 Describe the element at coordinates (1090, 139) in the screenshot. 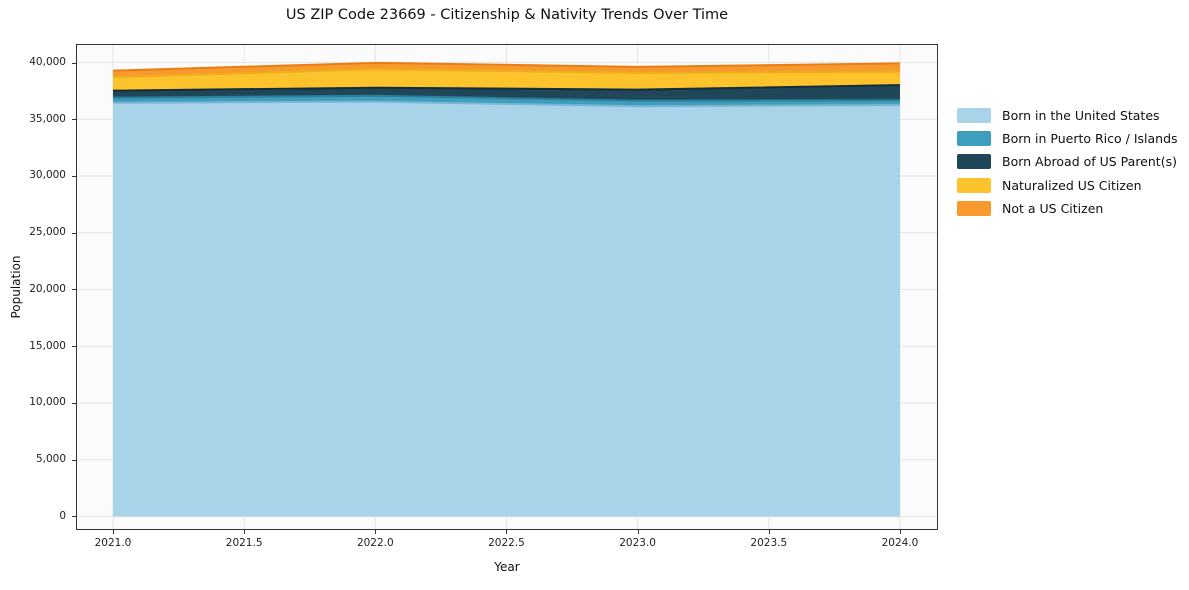

I see `legend-label: Born in Puerto Rico / Islands` at that location.